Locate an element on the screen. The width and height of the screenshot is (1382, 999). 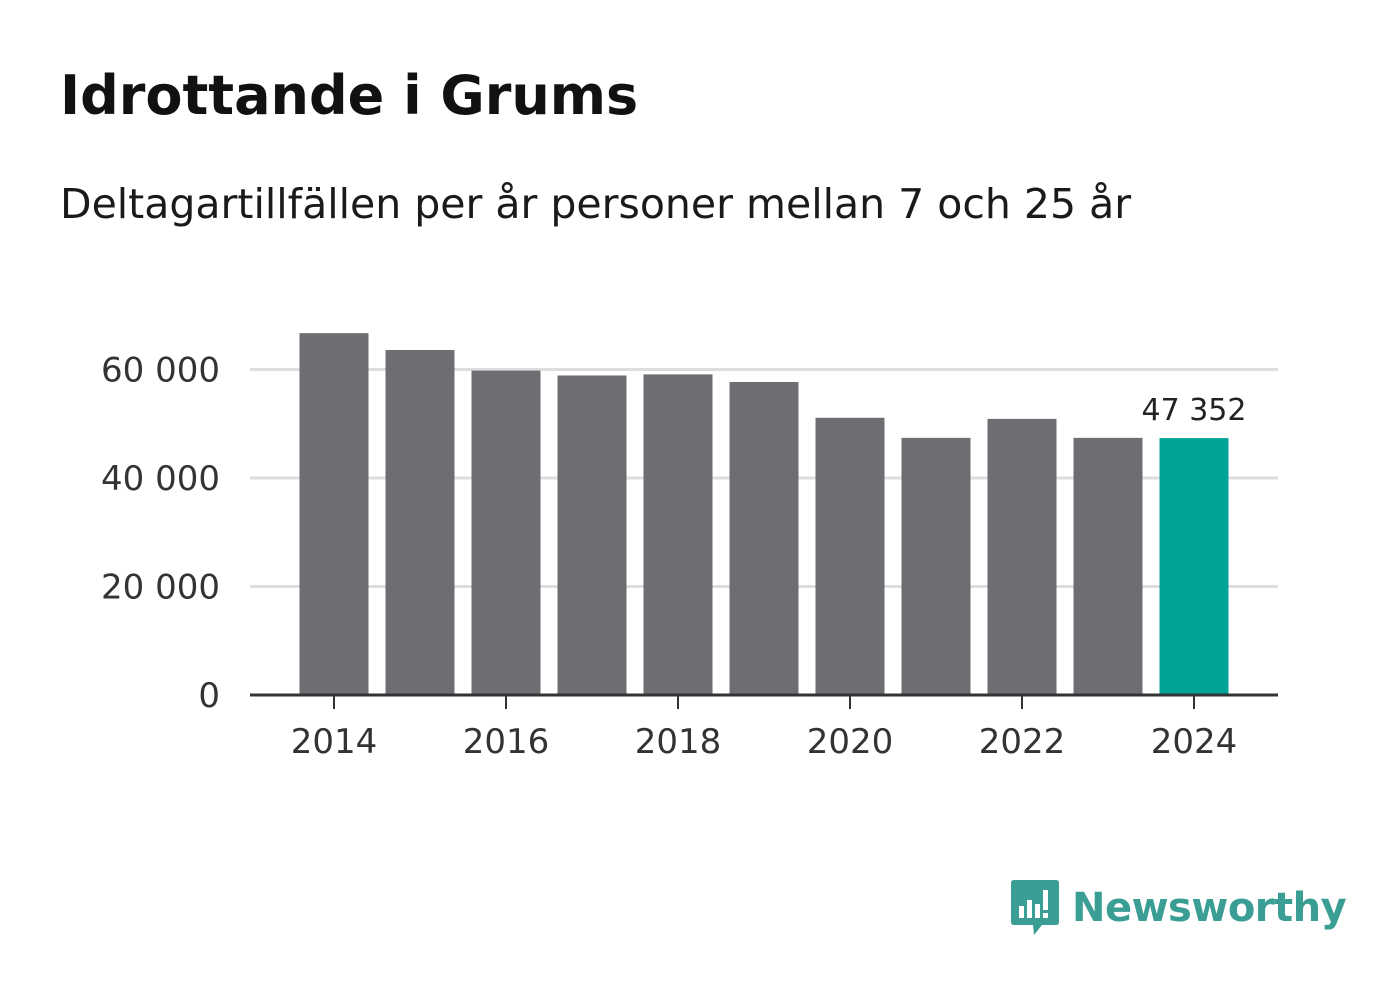
x-tick-label: 2022 is located at coordinates (1022, 742).